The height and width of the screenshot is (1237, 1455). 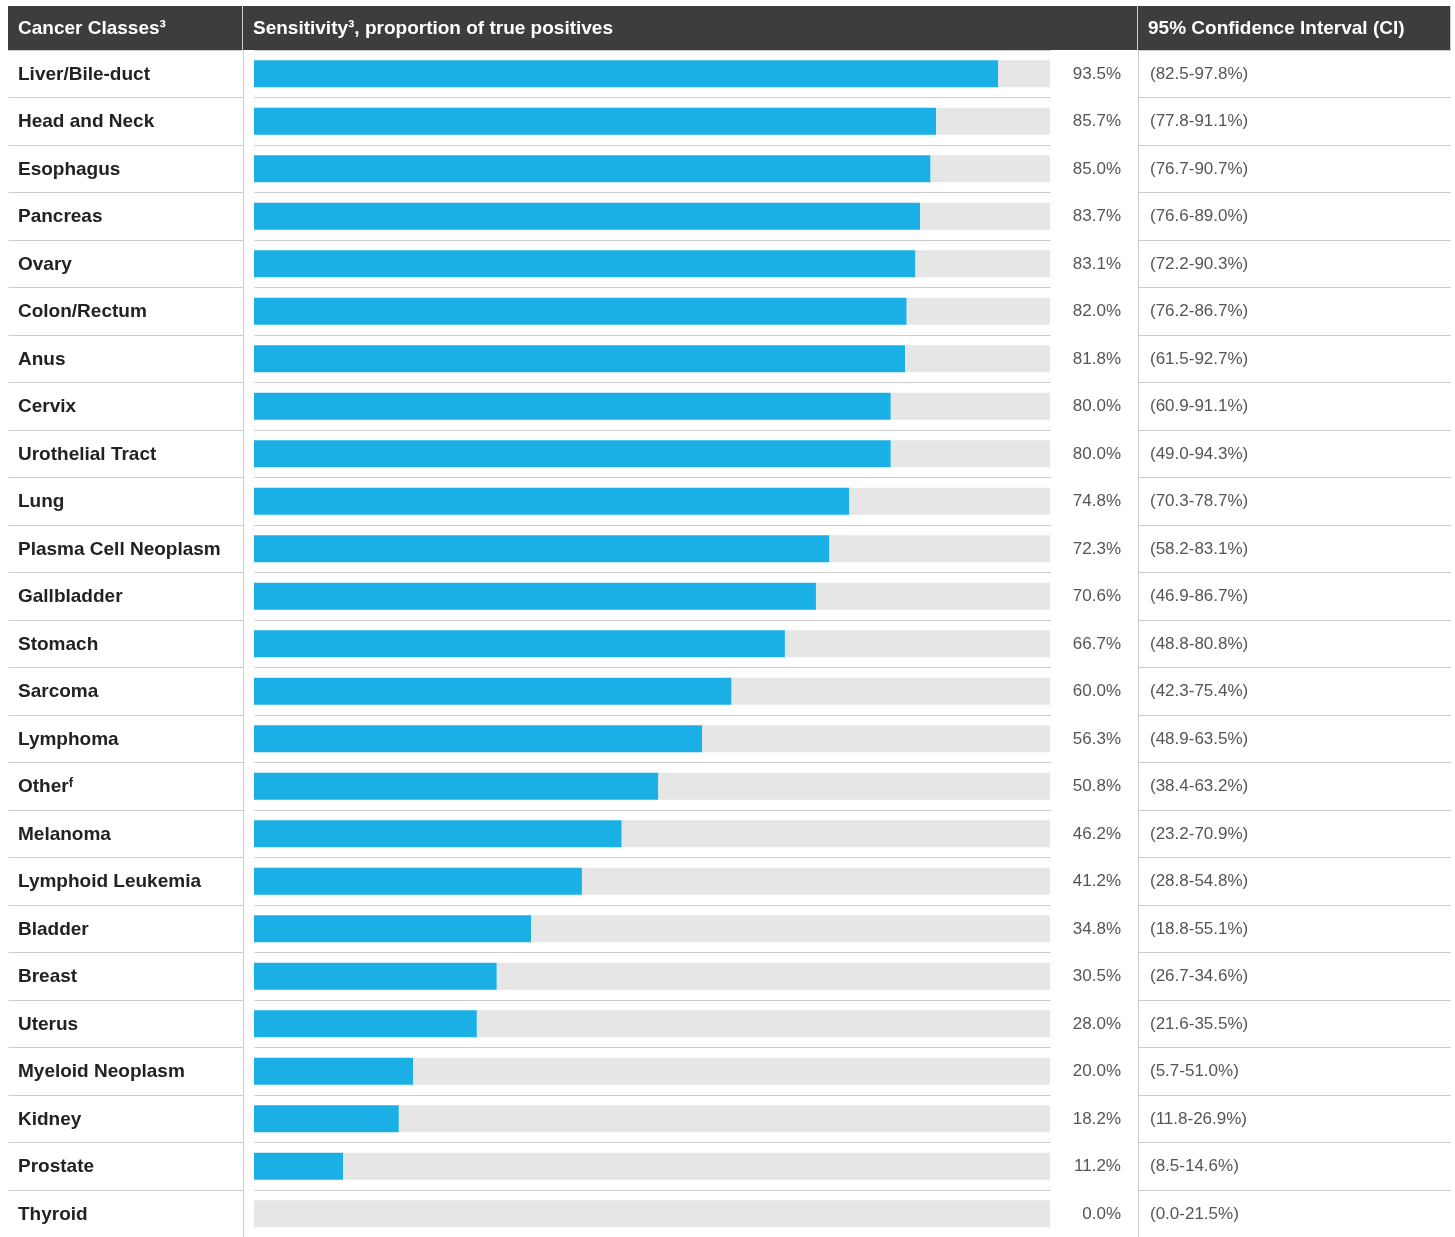 What do you see at coordinates (45, 263) in the screenshot?
I see `y-tick-label: Ovary` at bounding box center [45, 263].